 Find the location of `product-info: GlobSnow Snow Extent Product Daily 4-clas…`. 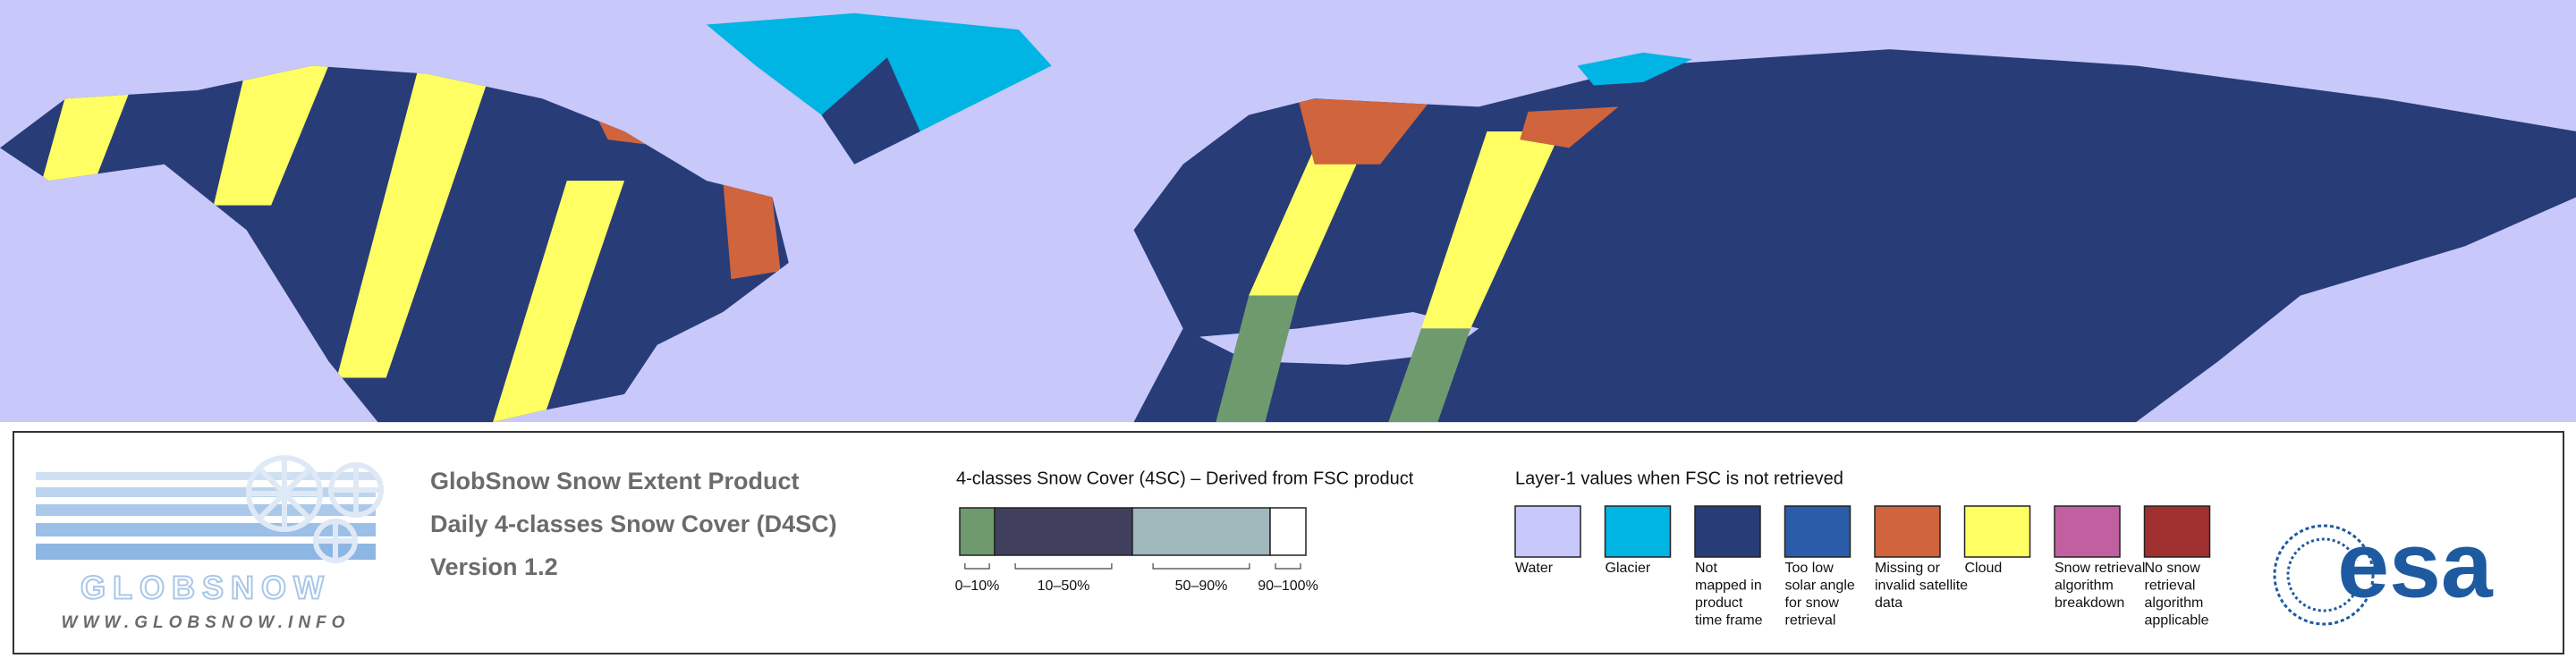

product-info: GlobSnow Snow Extent Product Daily 4-clas… is located at coordinates (633, 524).